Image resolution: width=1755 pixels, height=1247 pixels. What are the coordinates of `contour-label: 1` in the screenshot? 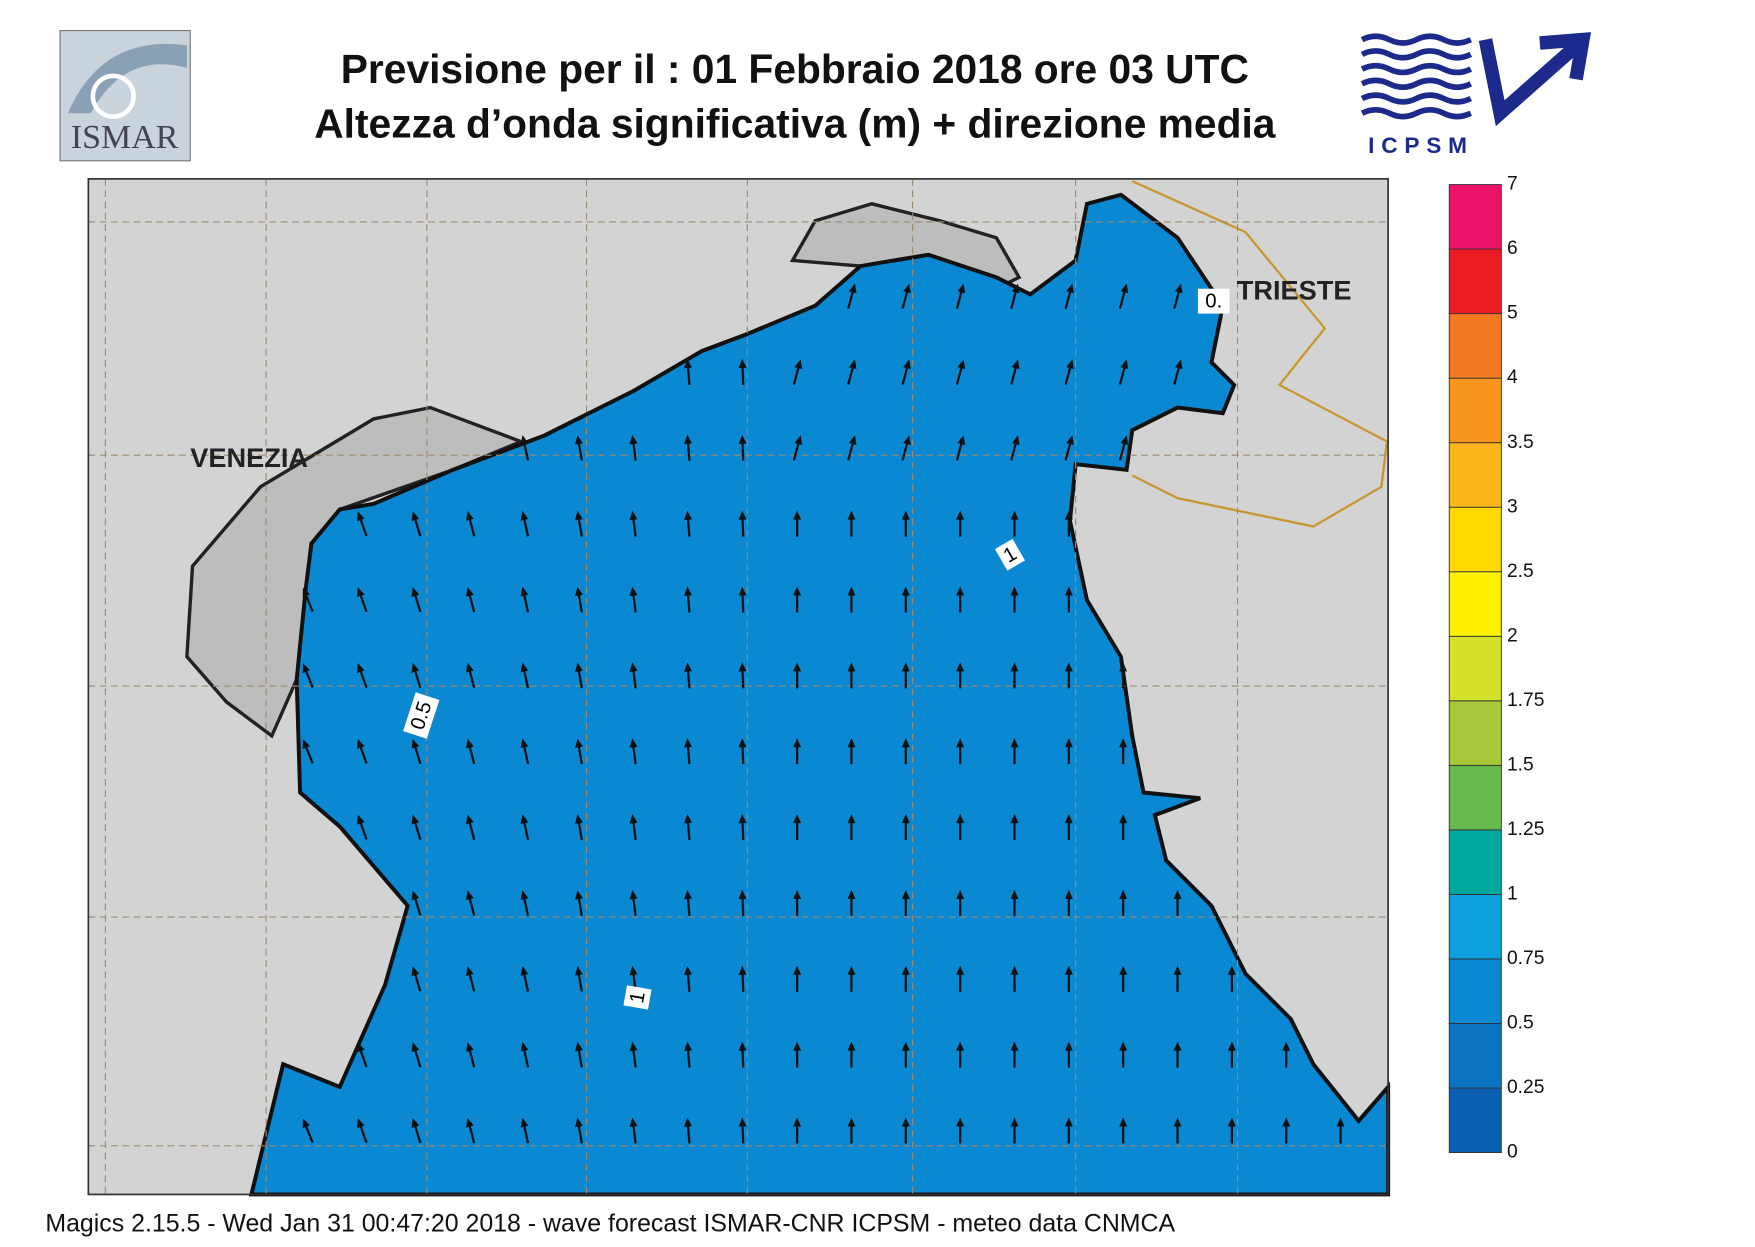 It's located at (637, 997).